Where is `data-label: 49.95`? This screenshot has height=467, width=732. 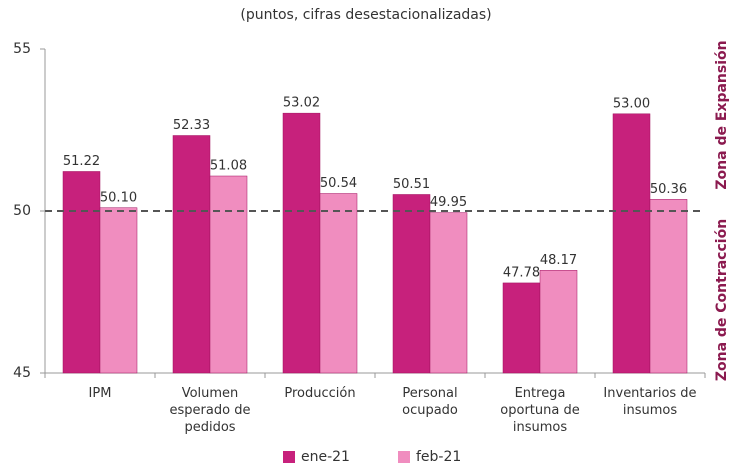 data-label: 49.95 is located at coordinates (448, 202).